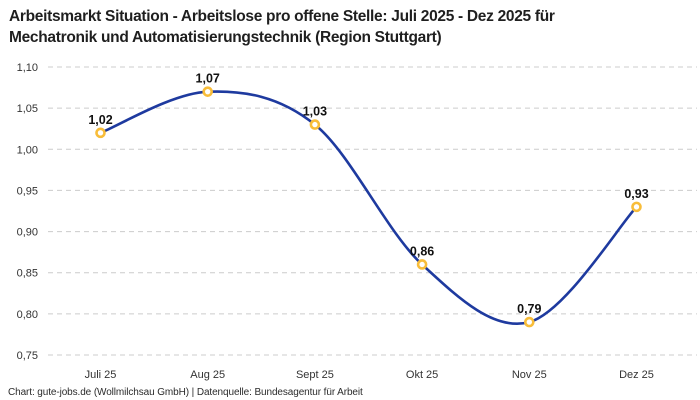 The height and width of the screenshot is (400, 700). I want to click on y-tick-label: 0,85, so click(27, 274).